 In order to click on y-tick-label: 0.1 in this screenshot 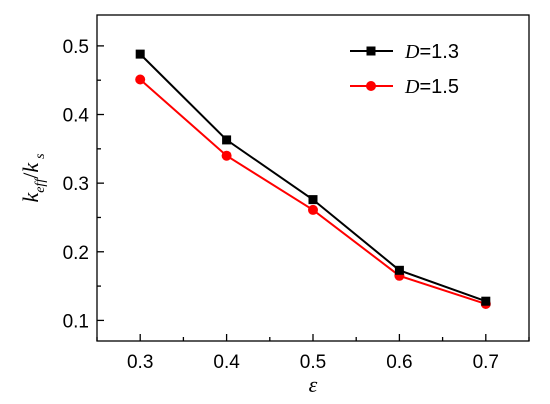, I will do `click(76, 321)`.